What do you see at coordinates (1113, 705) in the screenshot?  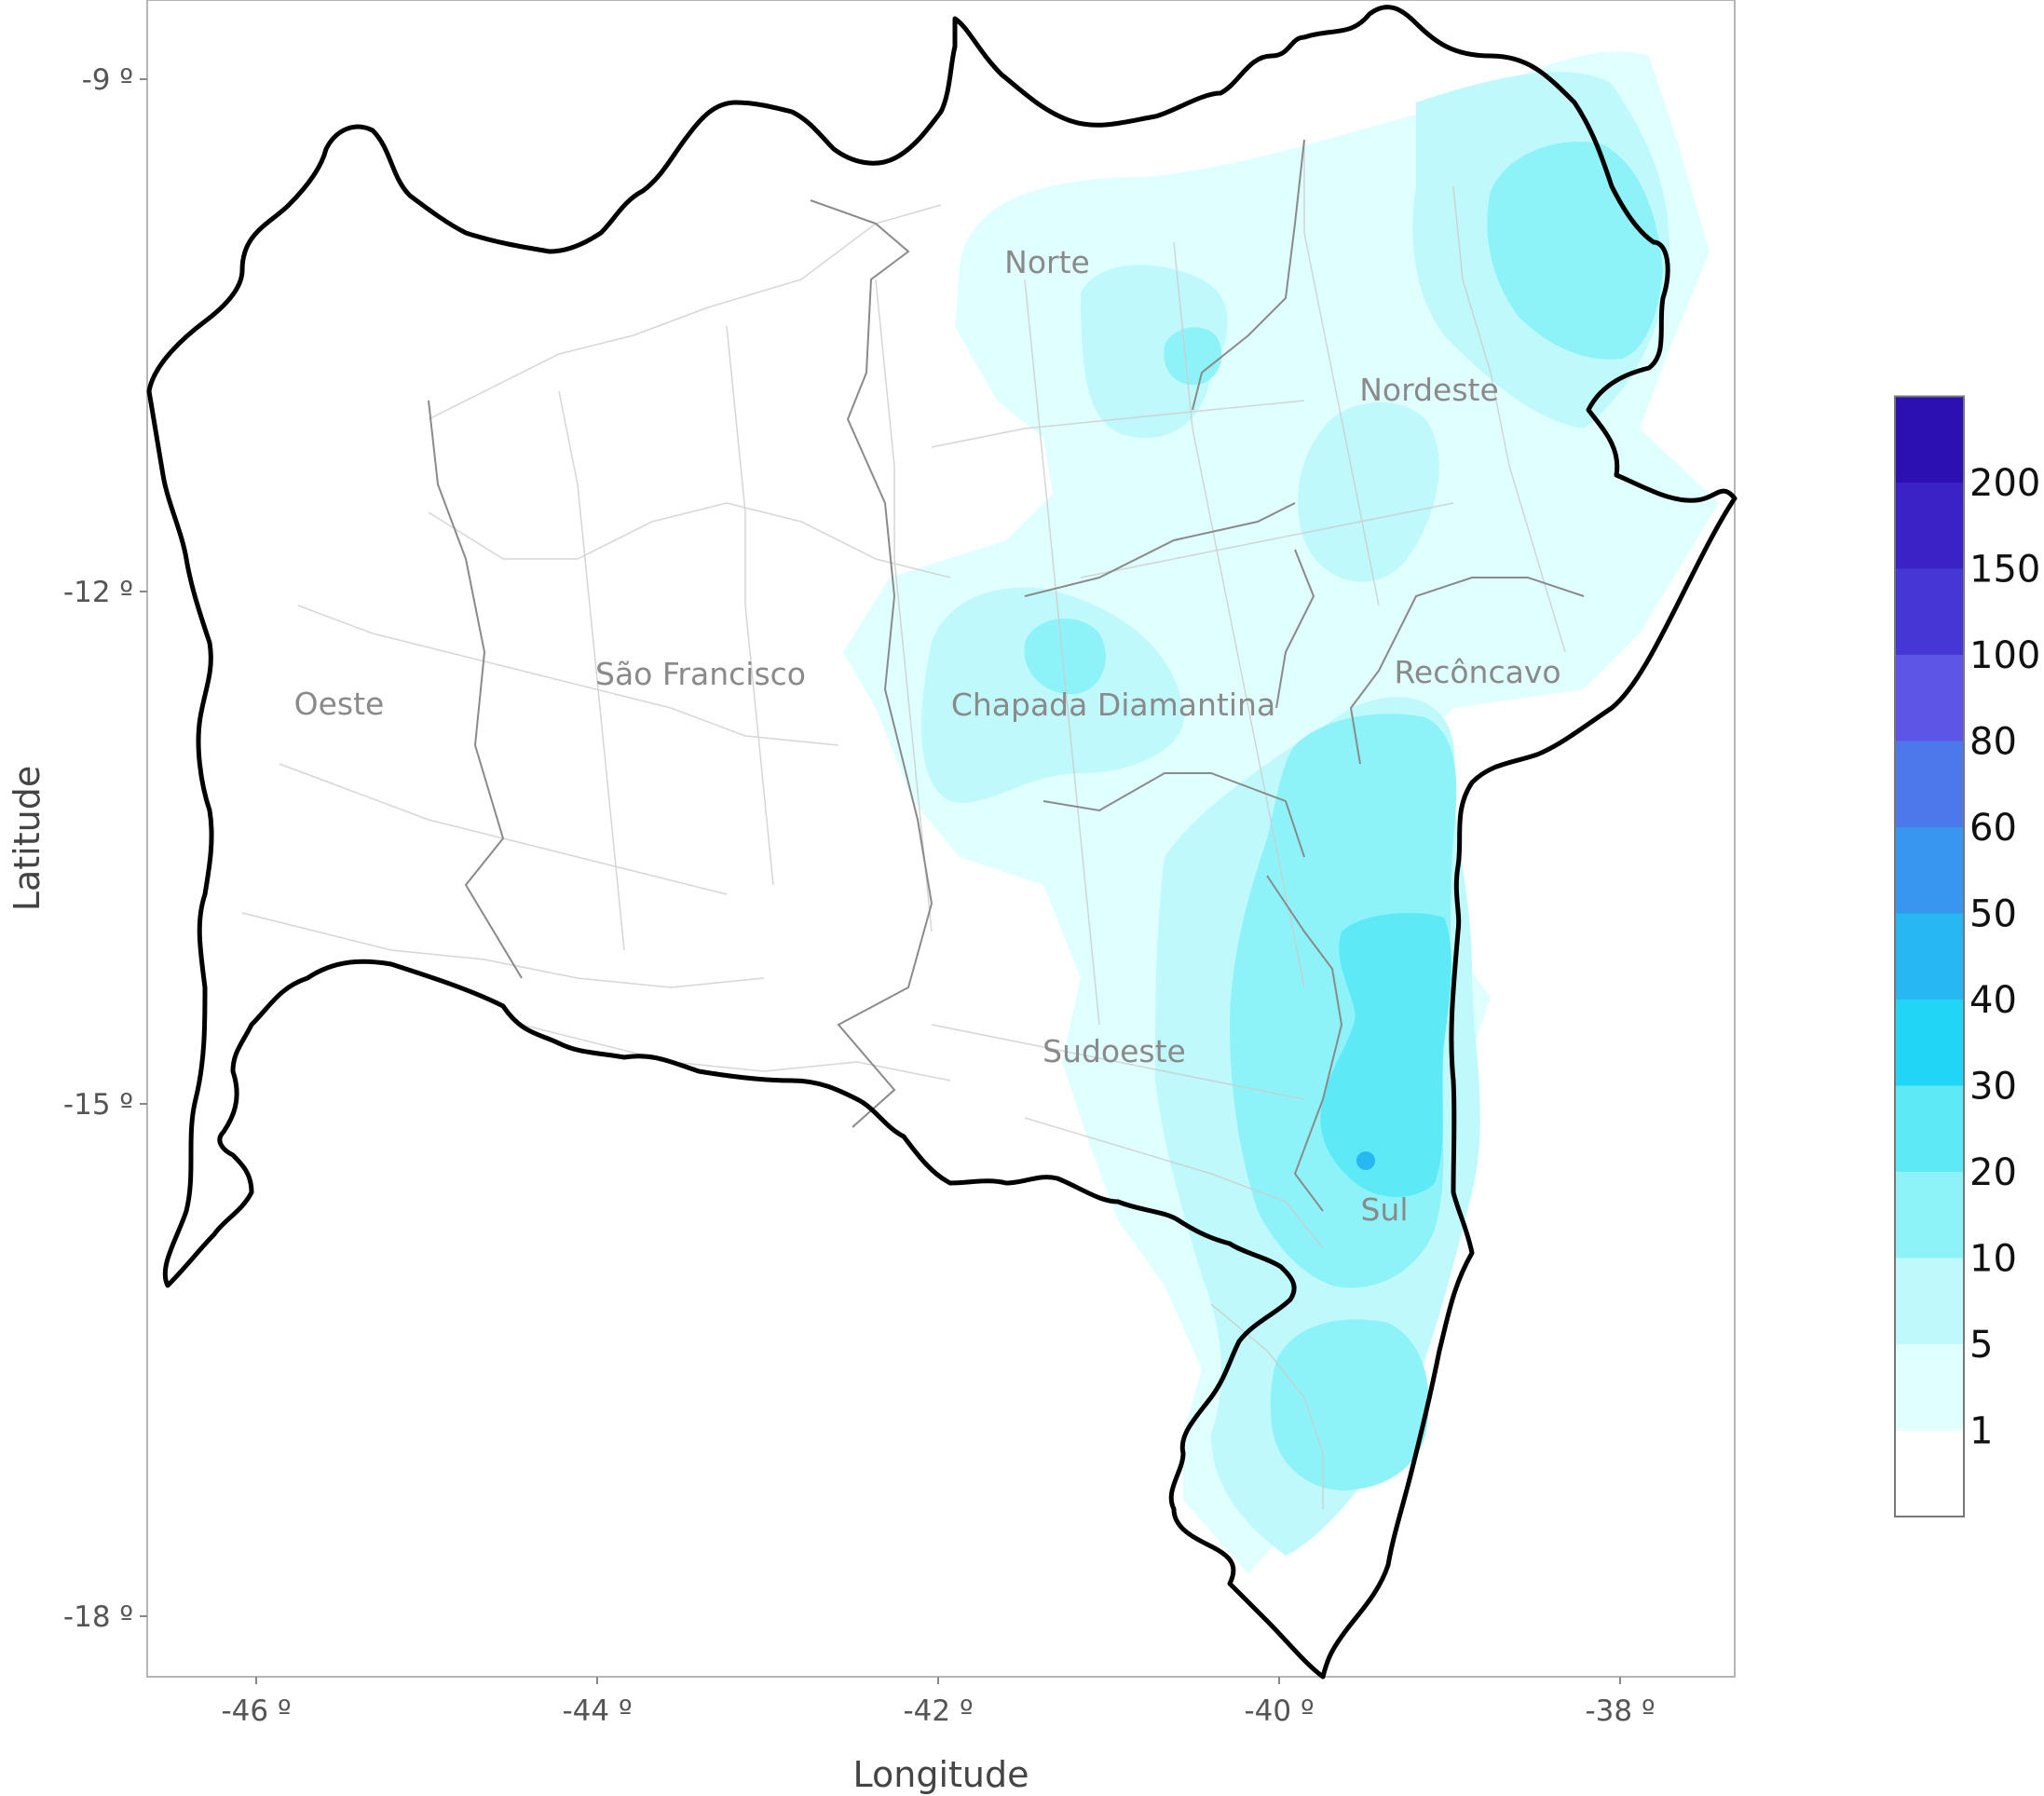 I see `region-label-chapada-diamantina: Chapada Diamantina` at bounding box center [1113, 705].